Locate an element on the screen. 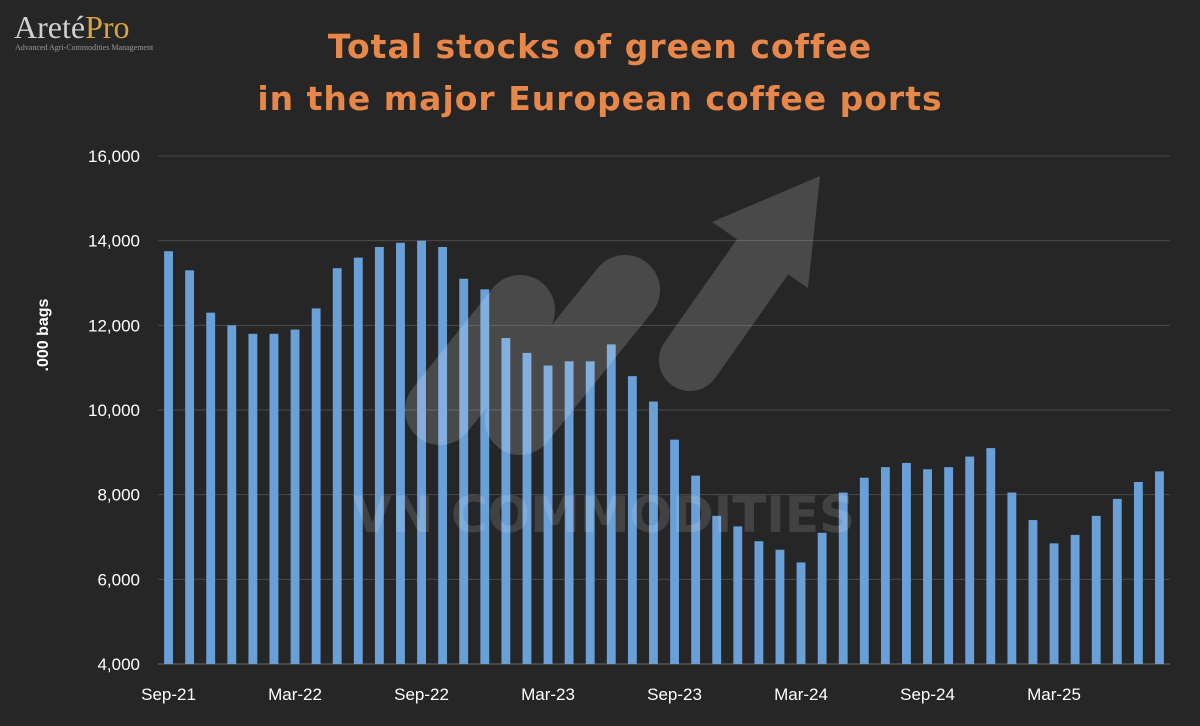 This screenshot has height=726, width=1200. x-tick-label: Mar-24 is located at coordinates (801, 694).